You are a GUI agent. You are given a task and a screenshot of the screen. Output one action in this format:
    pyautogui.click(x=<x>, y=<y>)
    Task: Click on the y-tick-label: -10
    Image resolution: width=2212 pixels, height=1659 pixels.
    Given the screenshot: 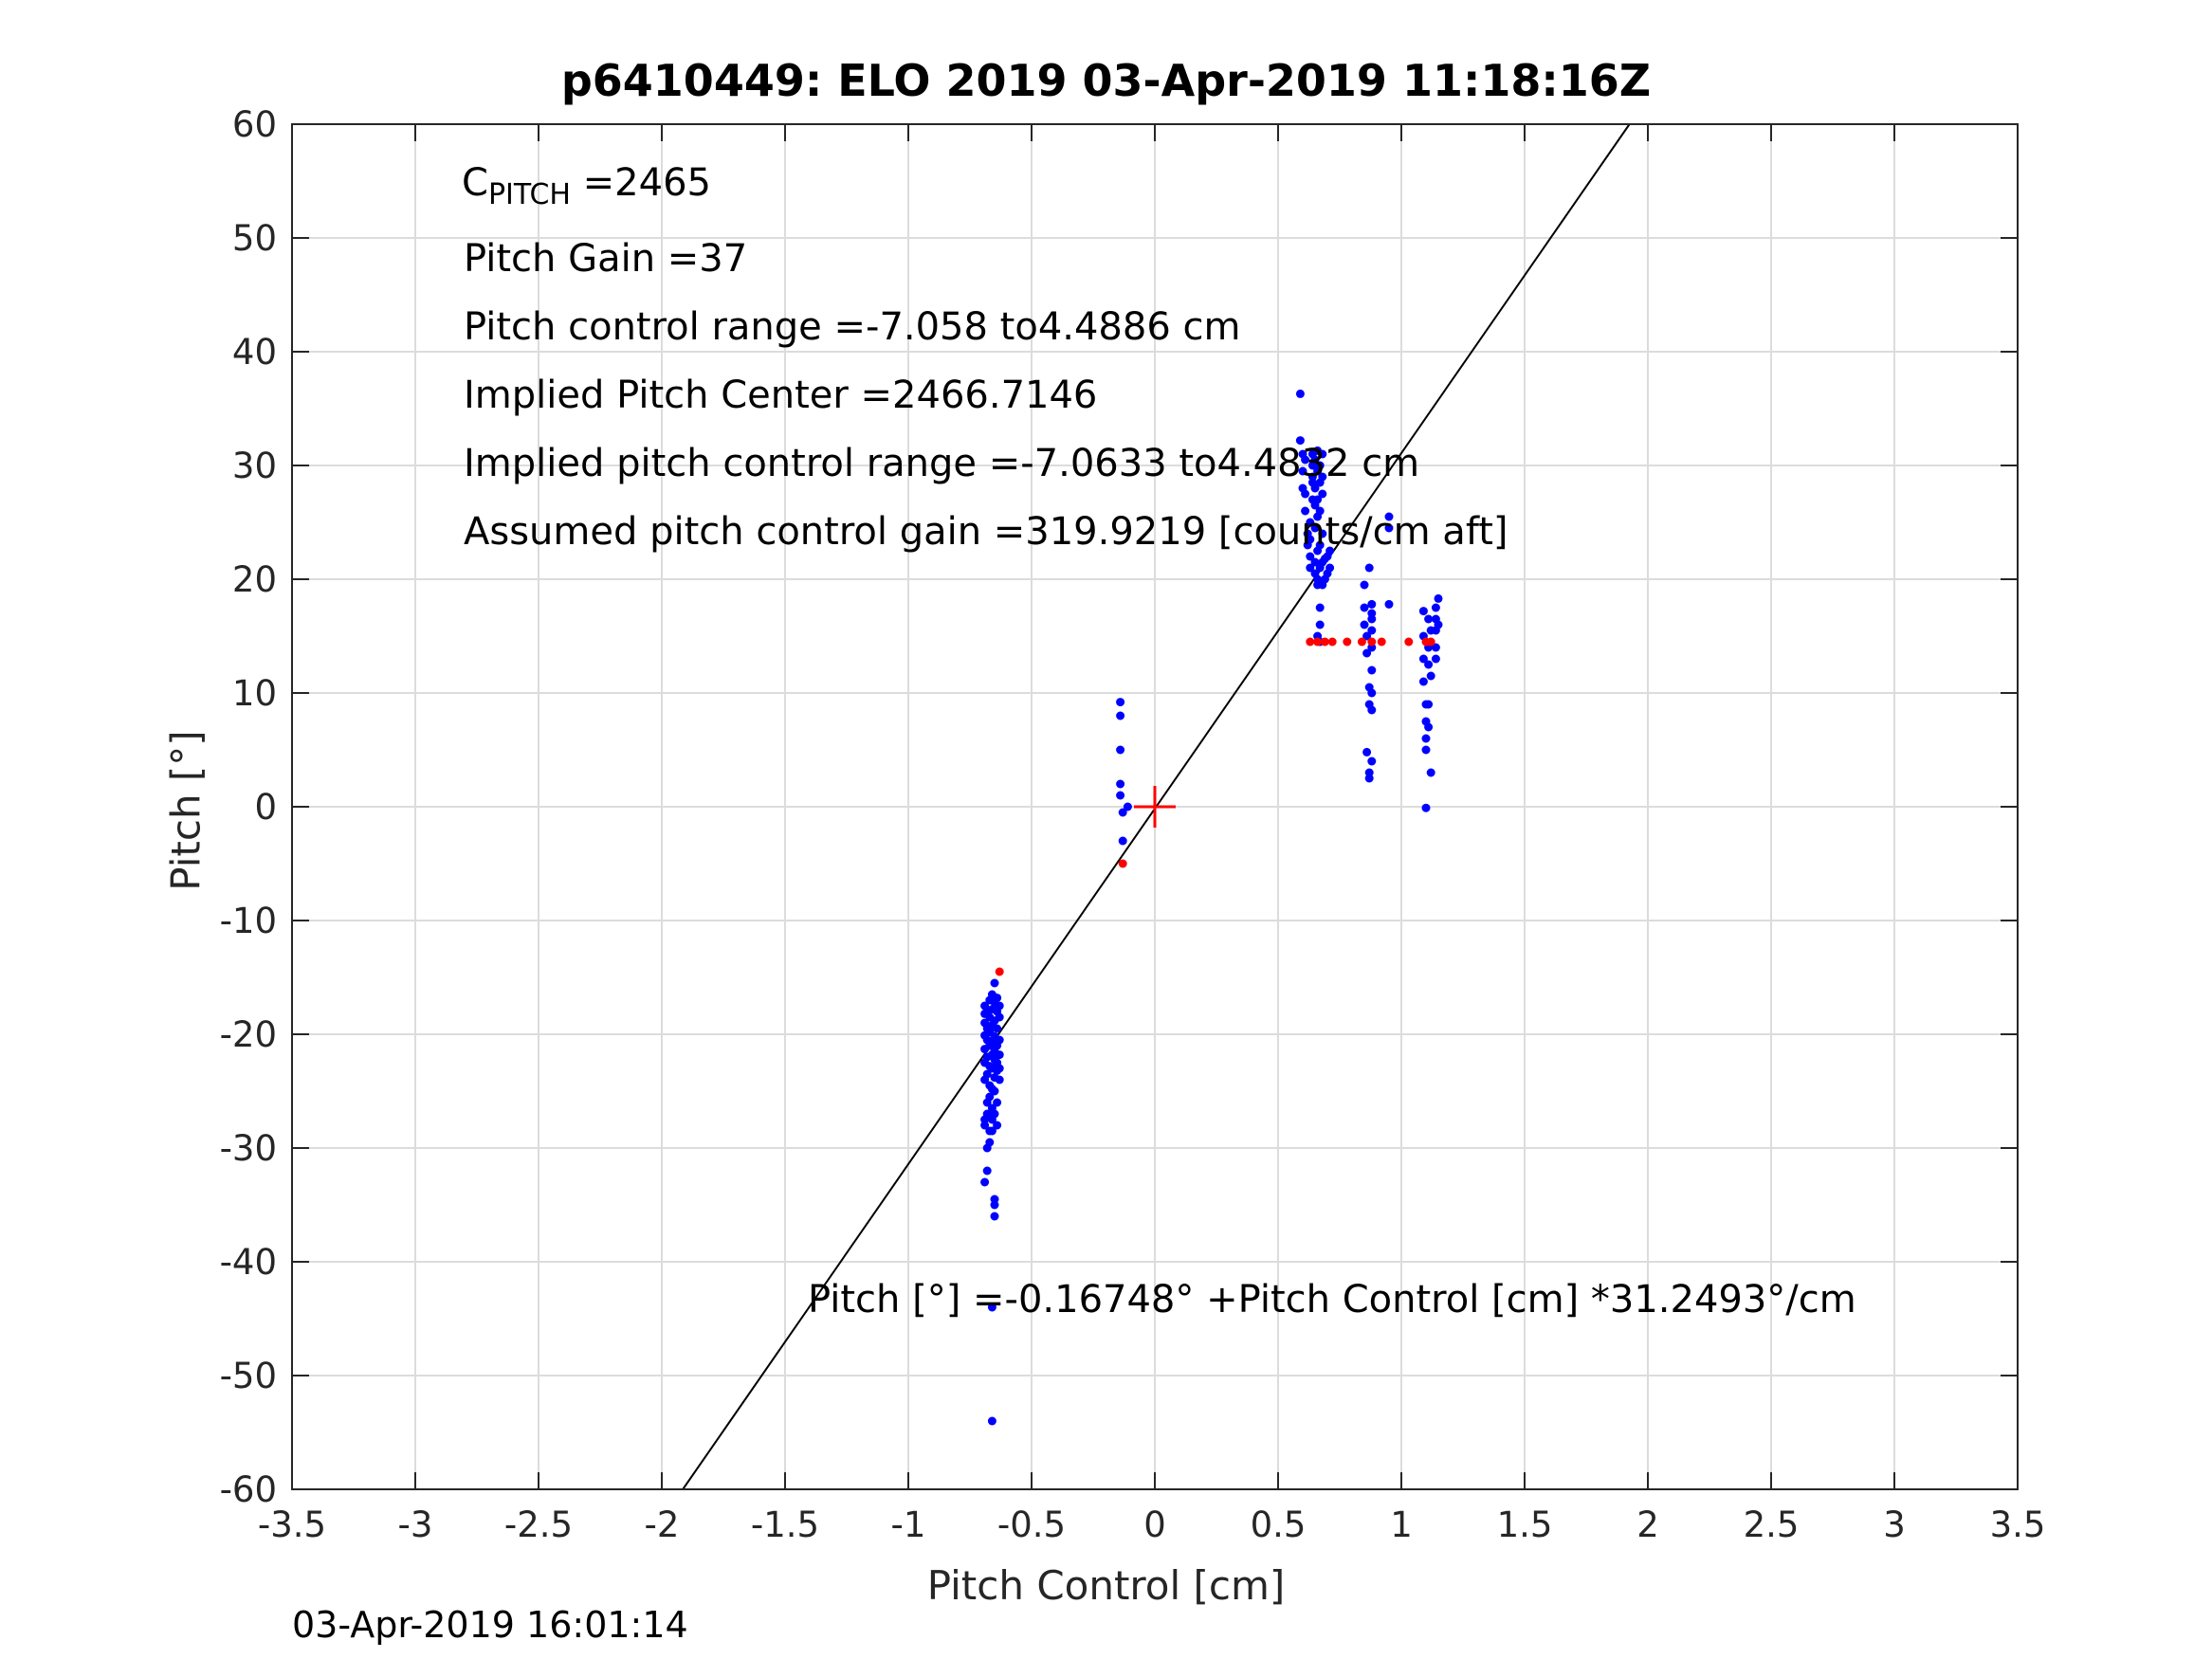 What is the action you would take?
    pyautogui.click(x=248, y=921)
    